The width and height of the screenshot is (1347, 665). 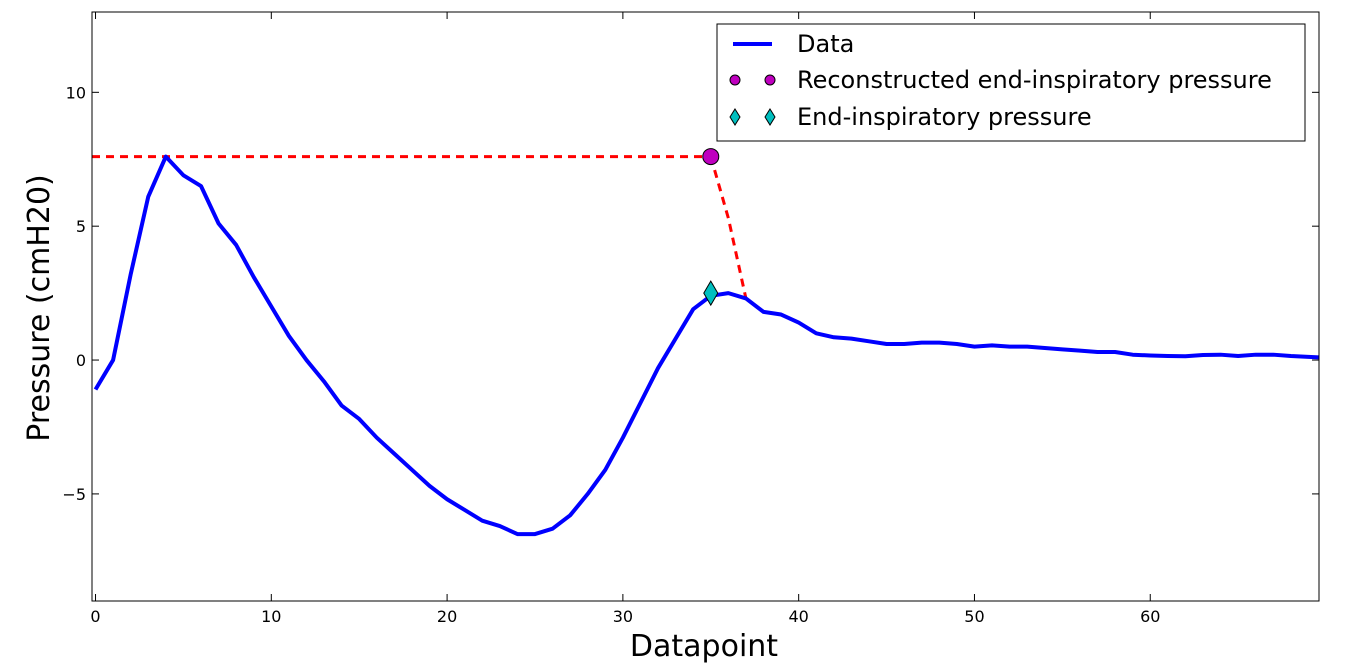 I want to click on x-tick-label: 50, so click(x=974, y=616).